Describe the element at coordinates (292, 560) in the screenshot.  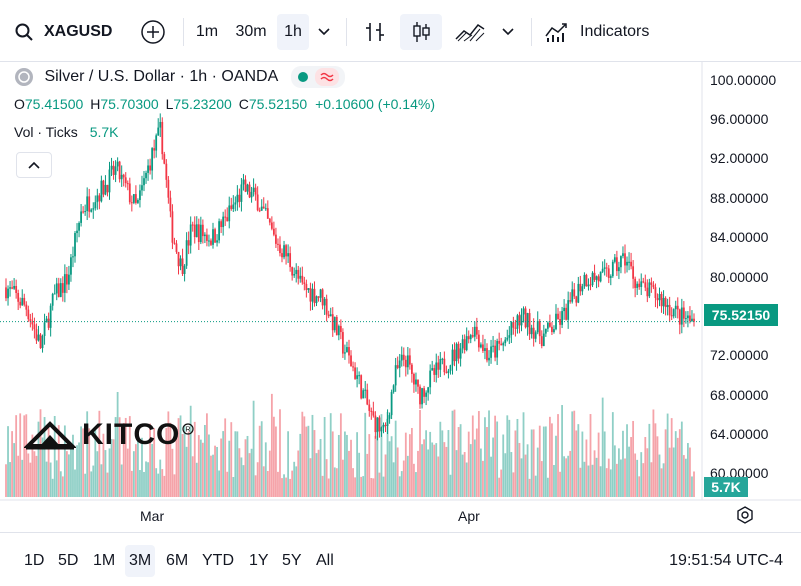
I see `range-5y: 5Y` at that location.